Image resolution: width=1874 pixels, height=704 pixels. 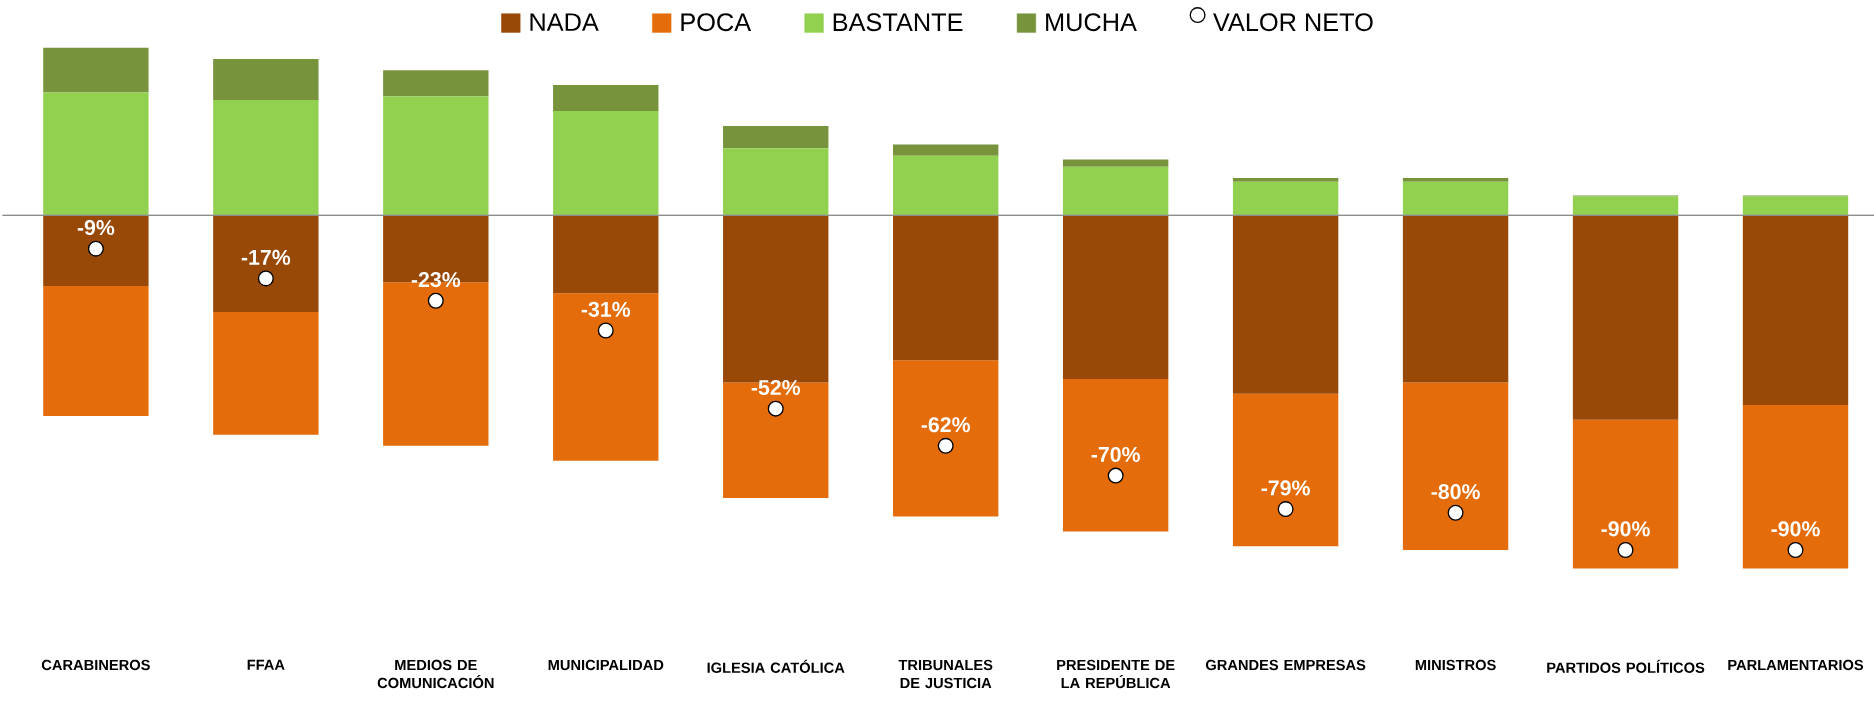 What do you see at coordinates (776, 666) in the screenshot?
I see `x-tick-label: IGLESIA CATÓLICA` at bounding box center [776, 666].